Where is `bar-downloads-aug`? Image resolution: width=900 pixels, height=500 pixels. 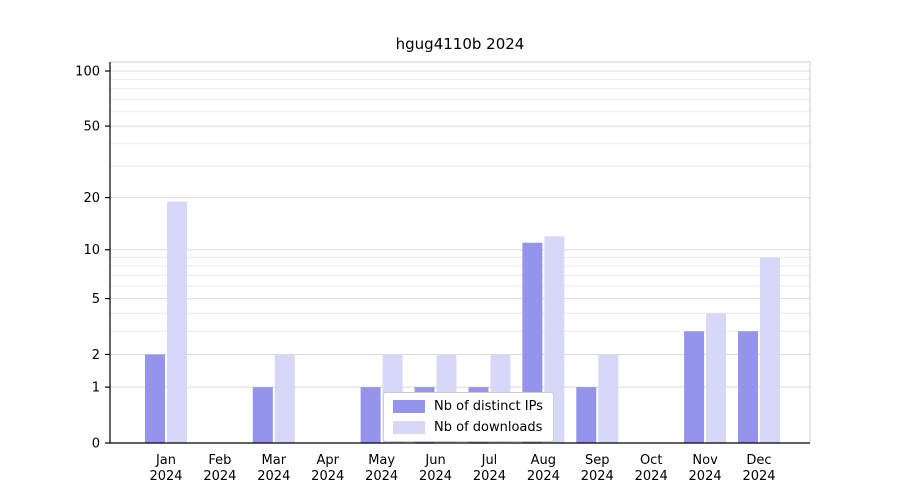 bar-downloads-aug is located at coordinates (554, 339).